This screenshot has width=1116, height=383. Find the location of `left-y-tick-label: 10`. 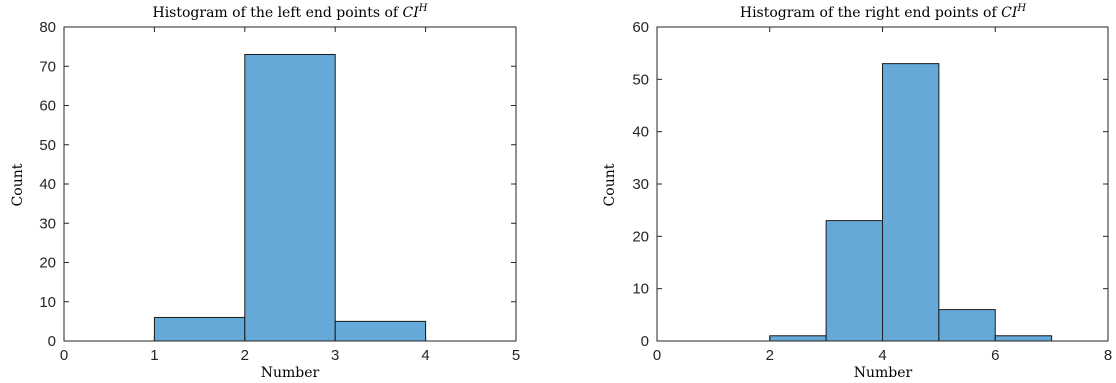

left-y-tick-label: 10 is located at coordinates (47, 302).